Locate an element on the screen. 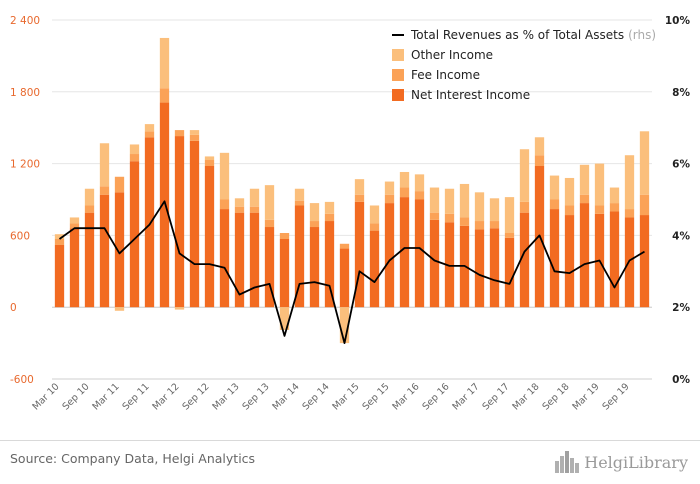 The width and height of the screenshot is (700, 484). left-tick-label: -600 is located at coordinates (22, 380).